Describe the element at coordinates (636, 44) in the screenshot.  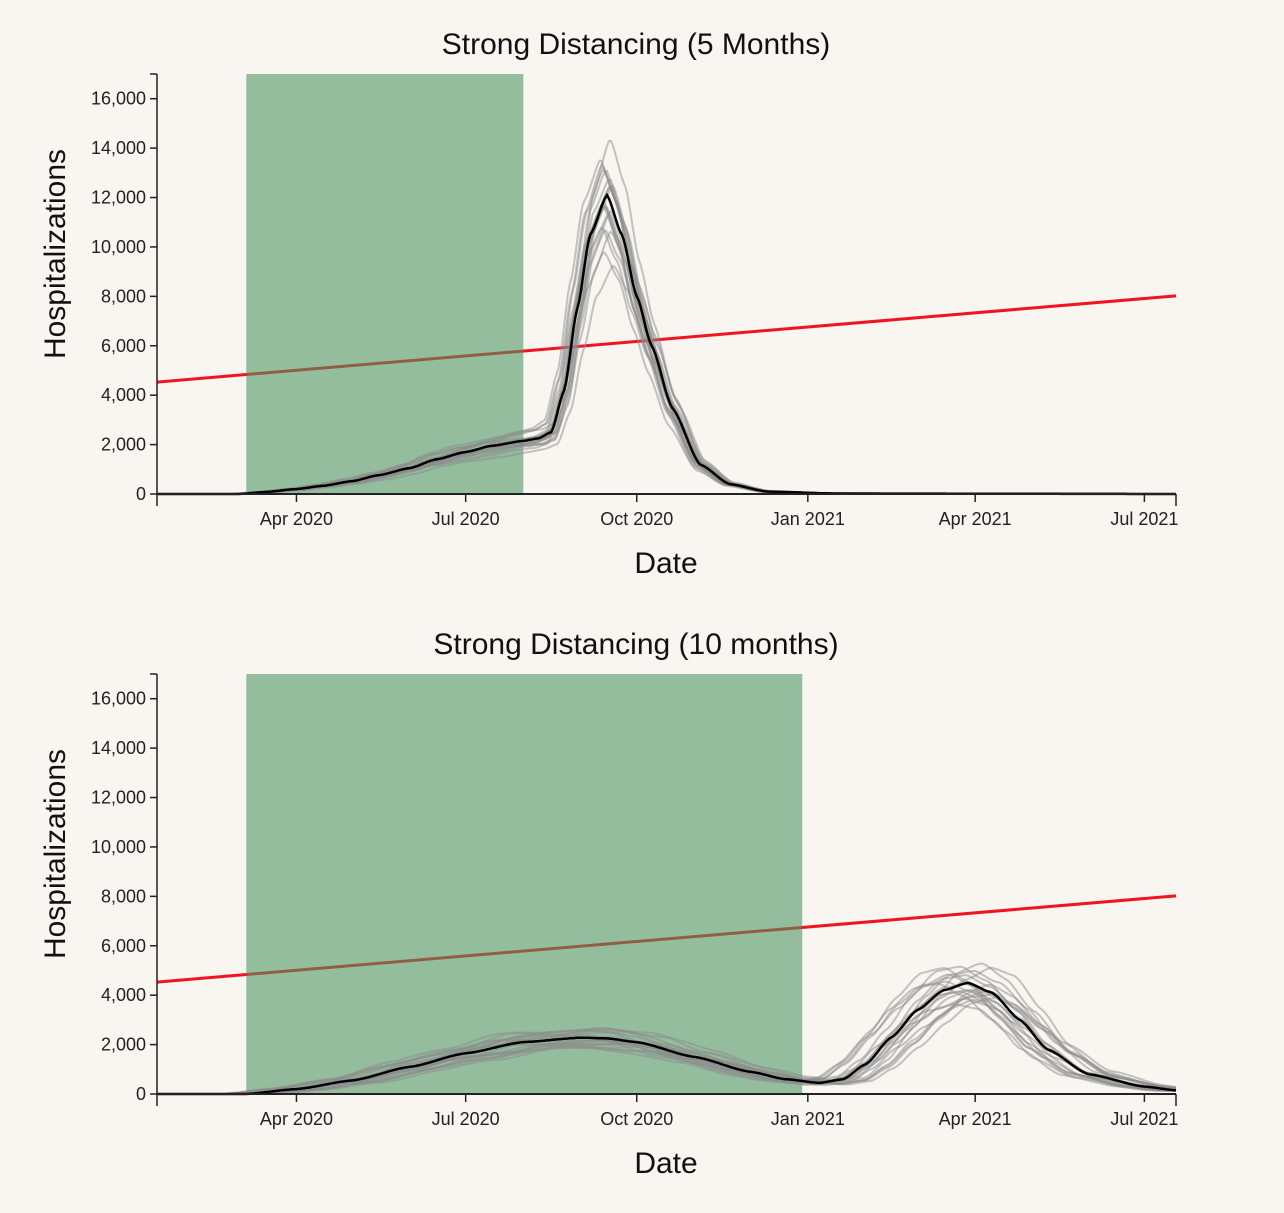
I see `chart-title: Strong Distancing (5 Months)` at that location.